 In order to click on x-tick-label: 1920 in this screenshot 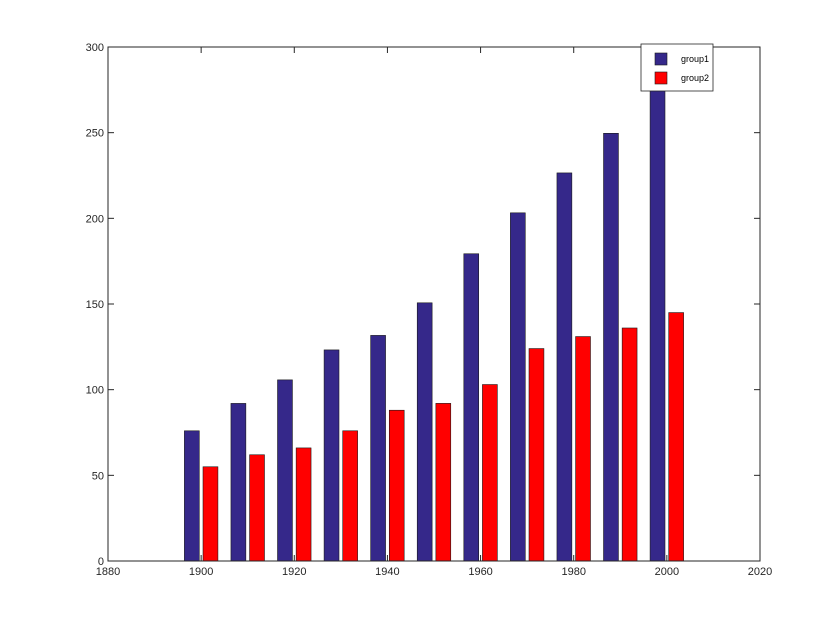, I will do `click(294, 572)`.